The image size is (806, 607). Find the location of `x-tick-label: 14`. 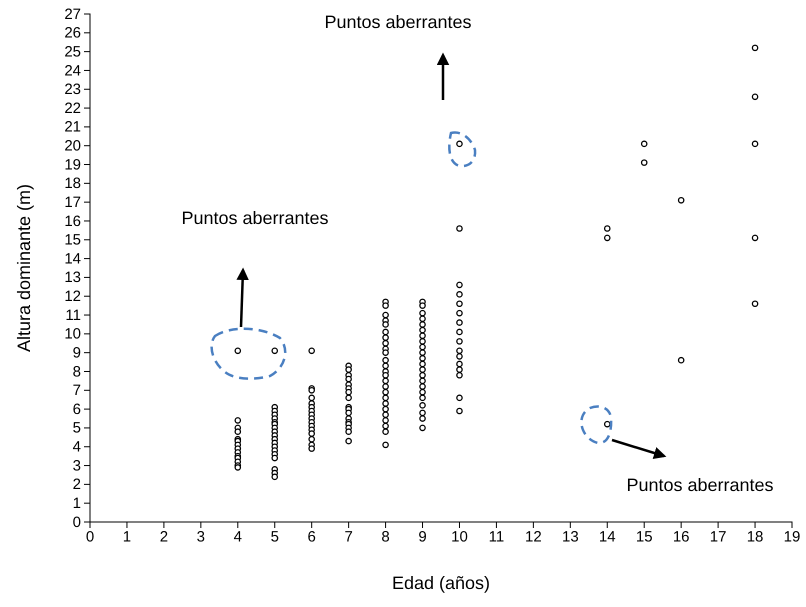

x-tick-label: 14 is located at coordinates (607, 537).